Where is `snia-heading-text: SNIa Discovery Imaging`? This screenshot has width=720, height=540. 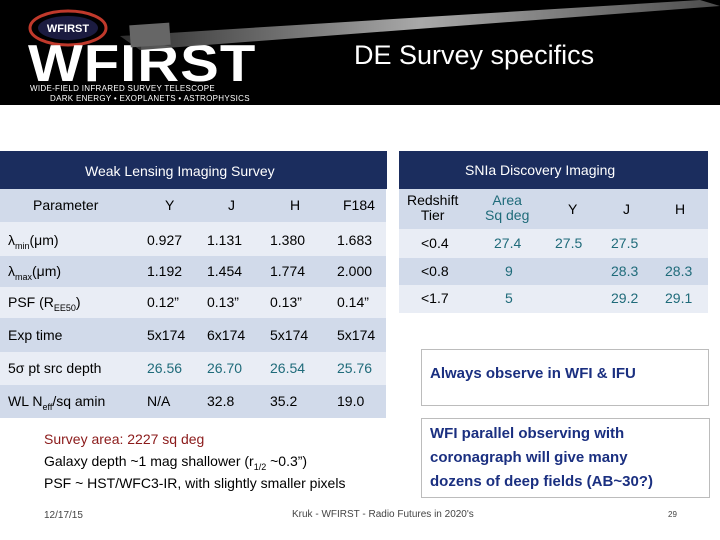 snia-heading-text: SNIa Discovery Imaging is located at coordinates (540, 170).